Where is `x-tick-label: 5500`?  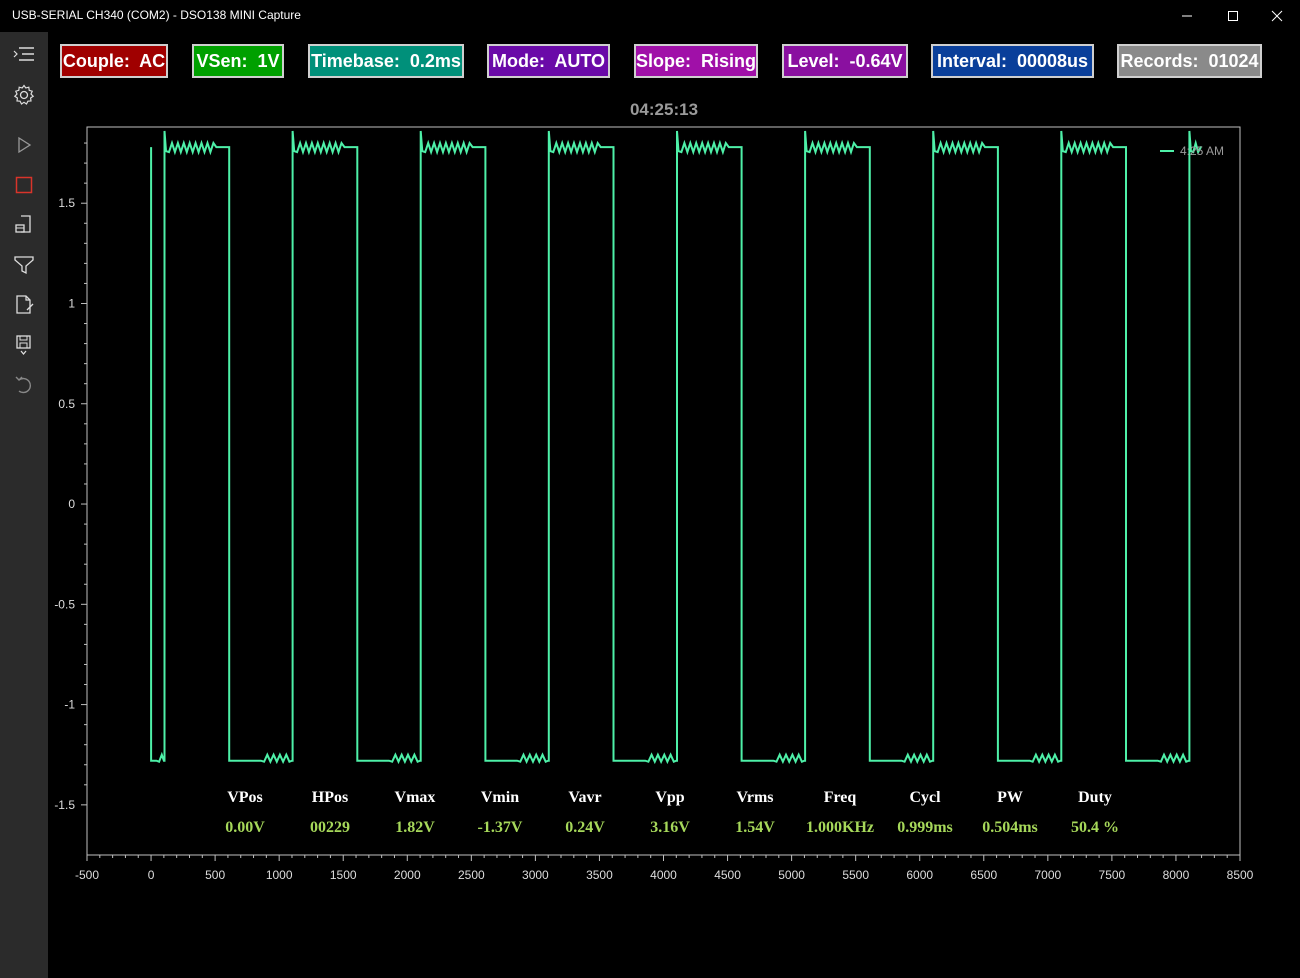
x-tick-label: 5500 is located at coordinates (855, 875).